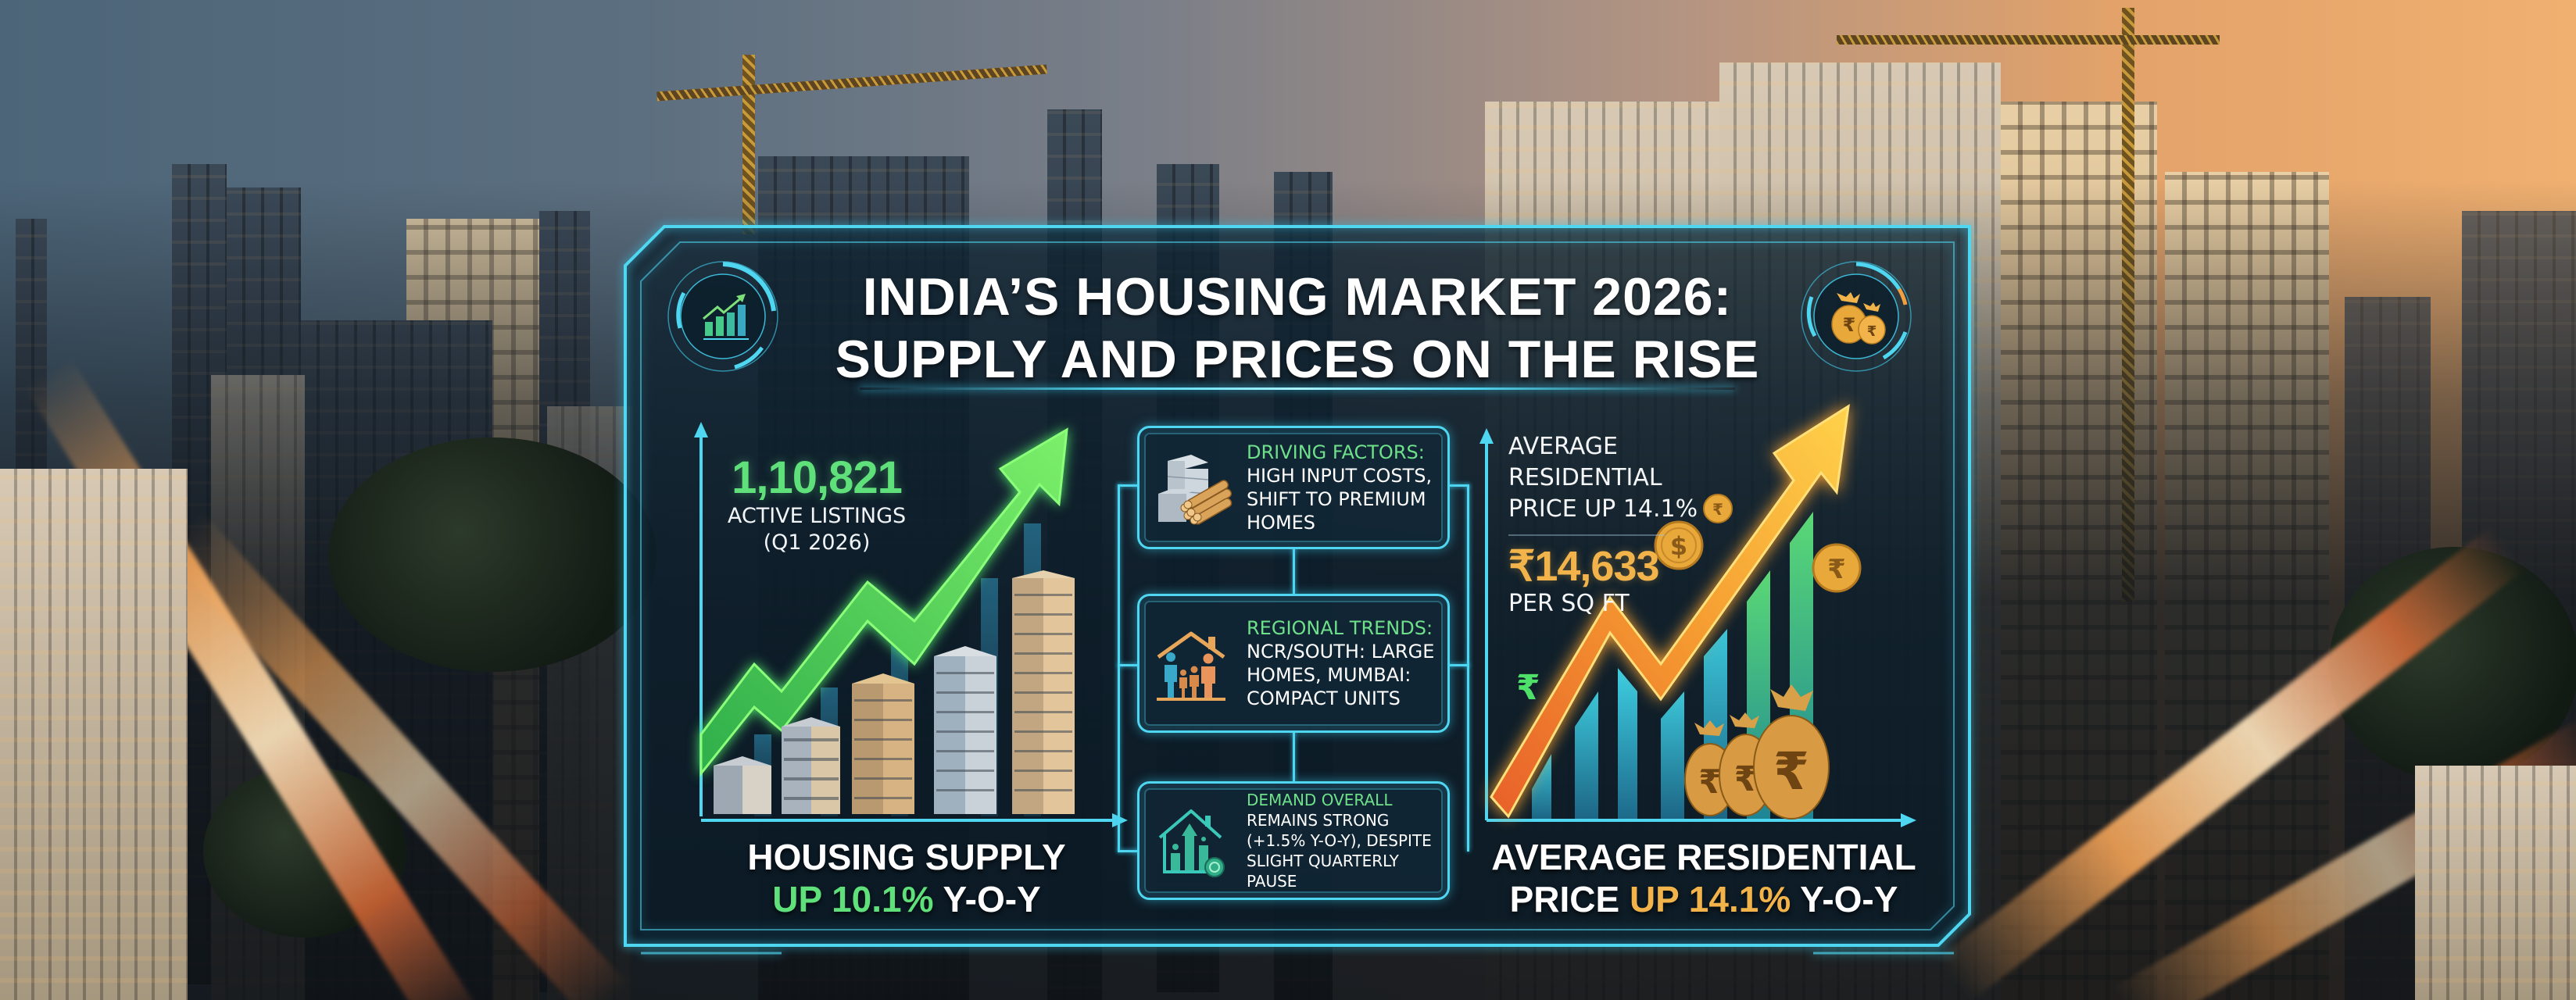 The height and width of the screenshot is (1000, 2576). I want to click on rupee-money-bags-icon: ₹ ₹, so click(1856, 316).